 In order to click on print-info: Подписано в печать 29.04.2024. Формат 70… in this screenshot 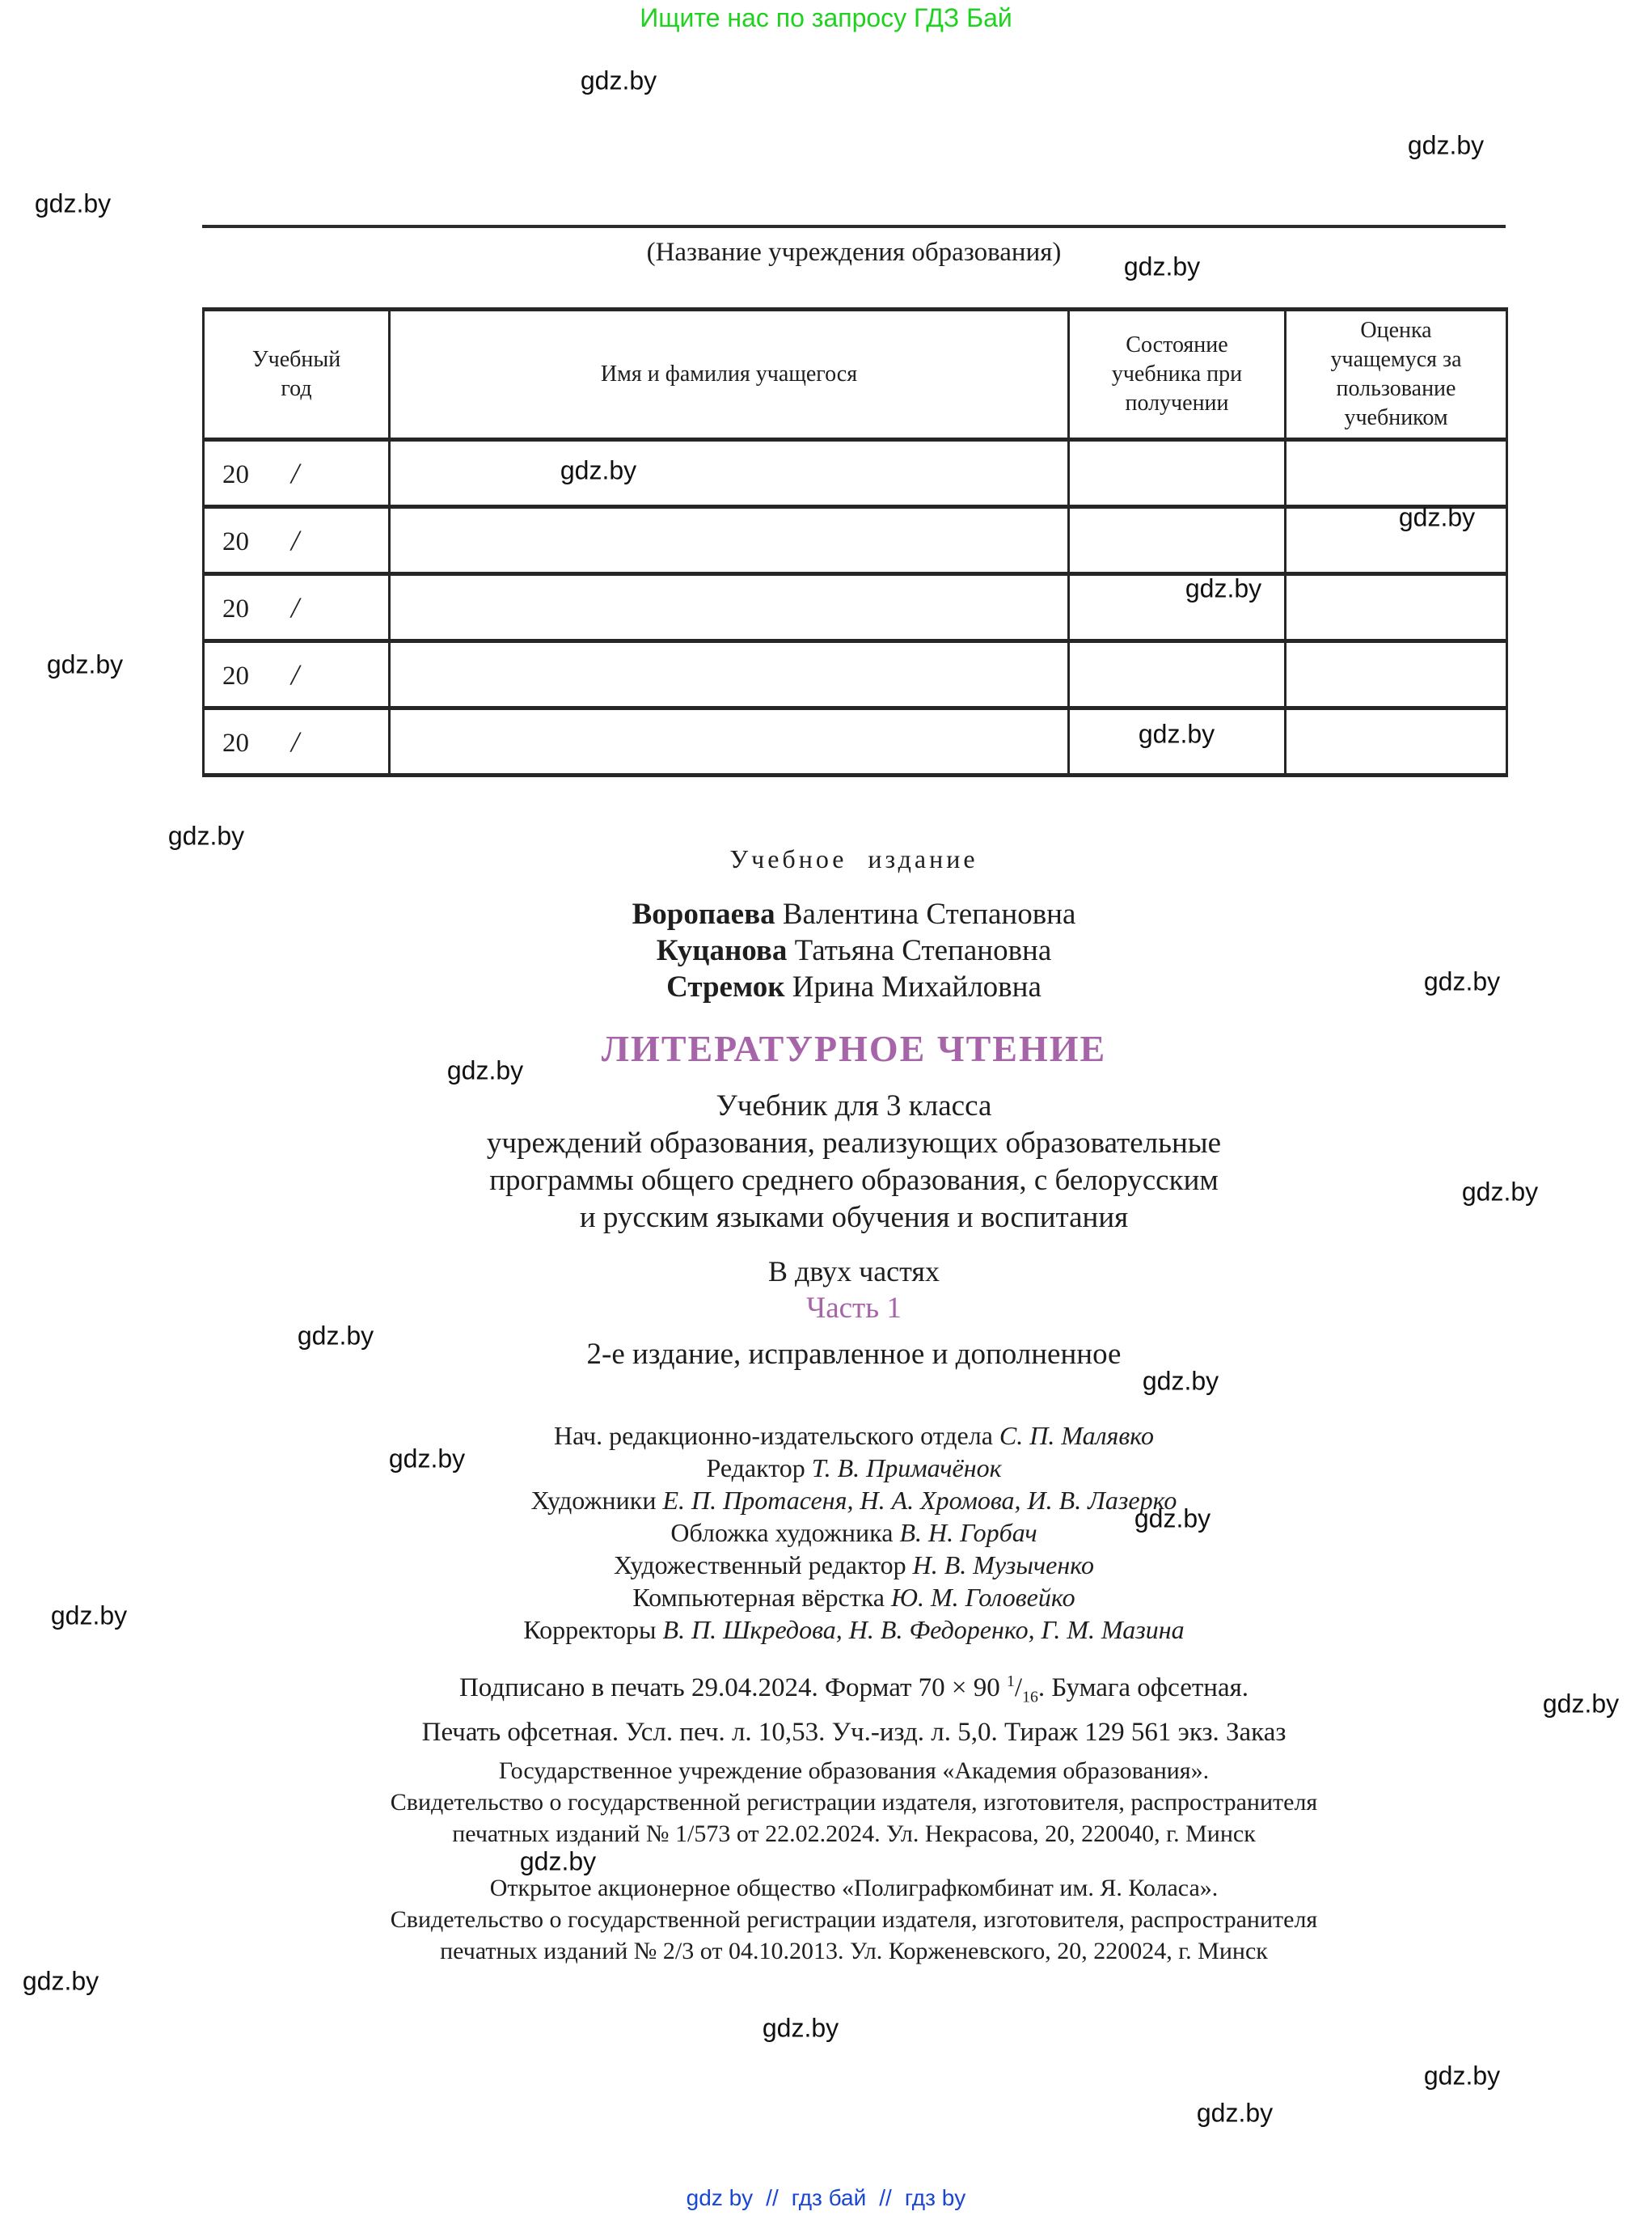, I will do `click(854, 1707)`.